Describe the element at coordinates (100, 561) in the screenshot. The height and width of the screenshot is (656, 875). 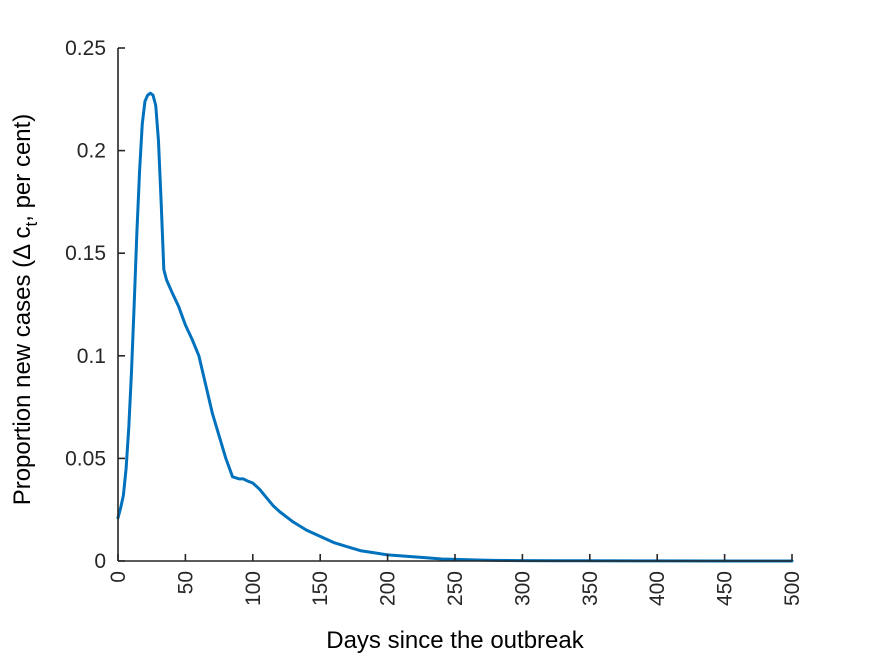
I see `y-tick-label: 0` at that location.